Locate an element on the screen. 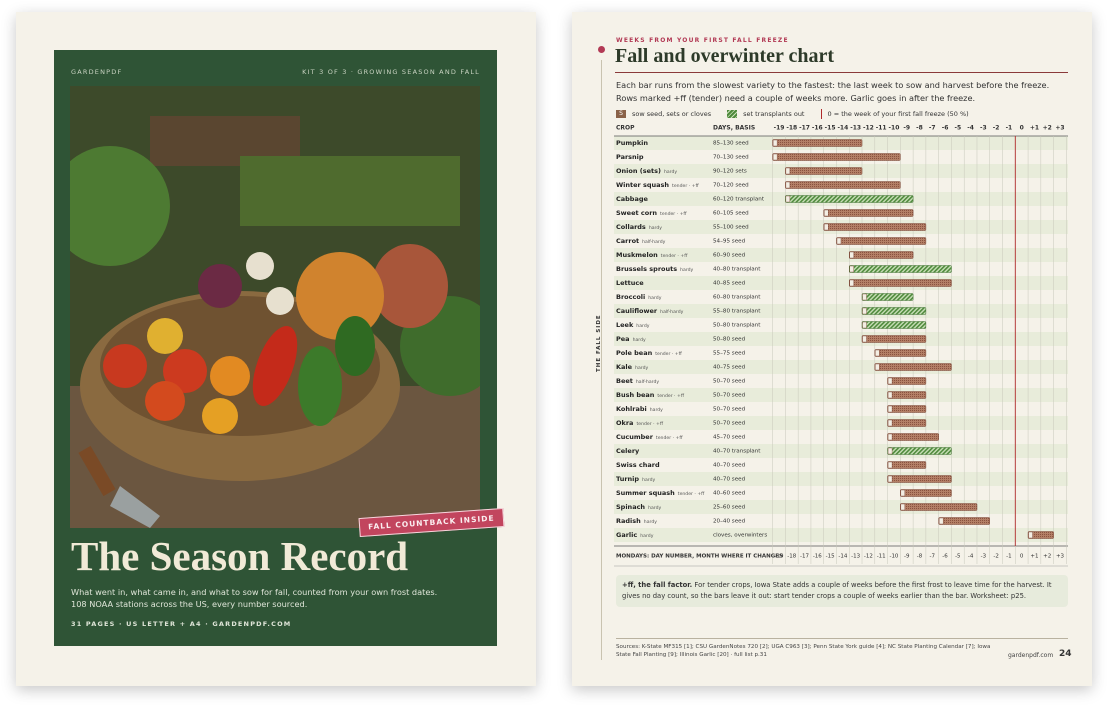 The width and height of the screenshot is (1108, 725). crop-label: Lettuce is located at coordinates (630, 283).